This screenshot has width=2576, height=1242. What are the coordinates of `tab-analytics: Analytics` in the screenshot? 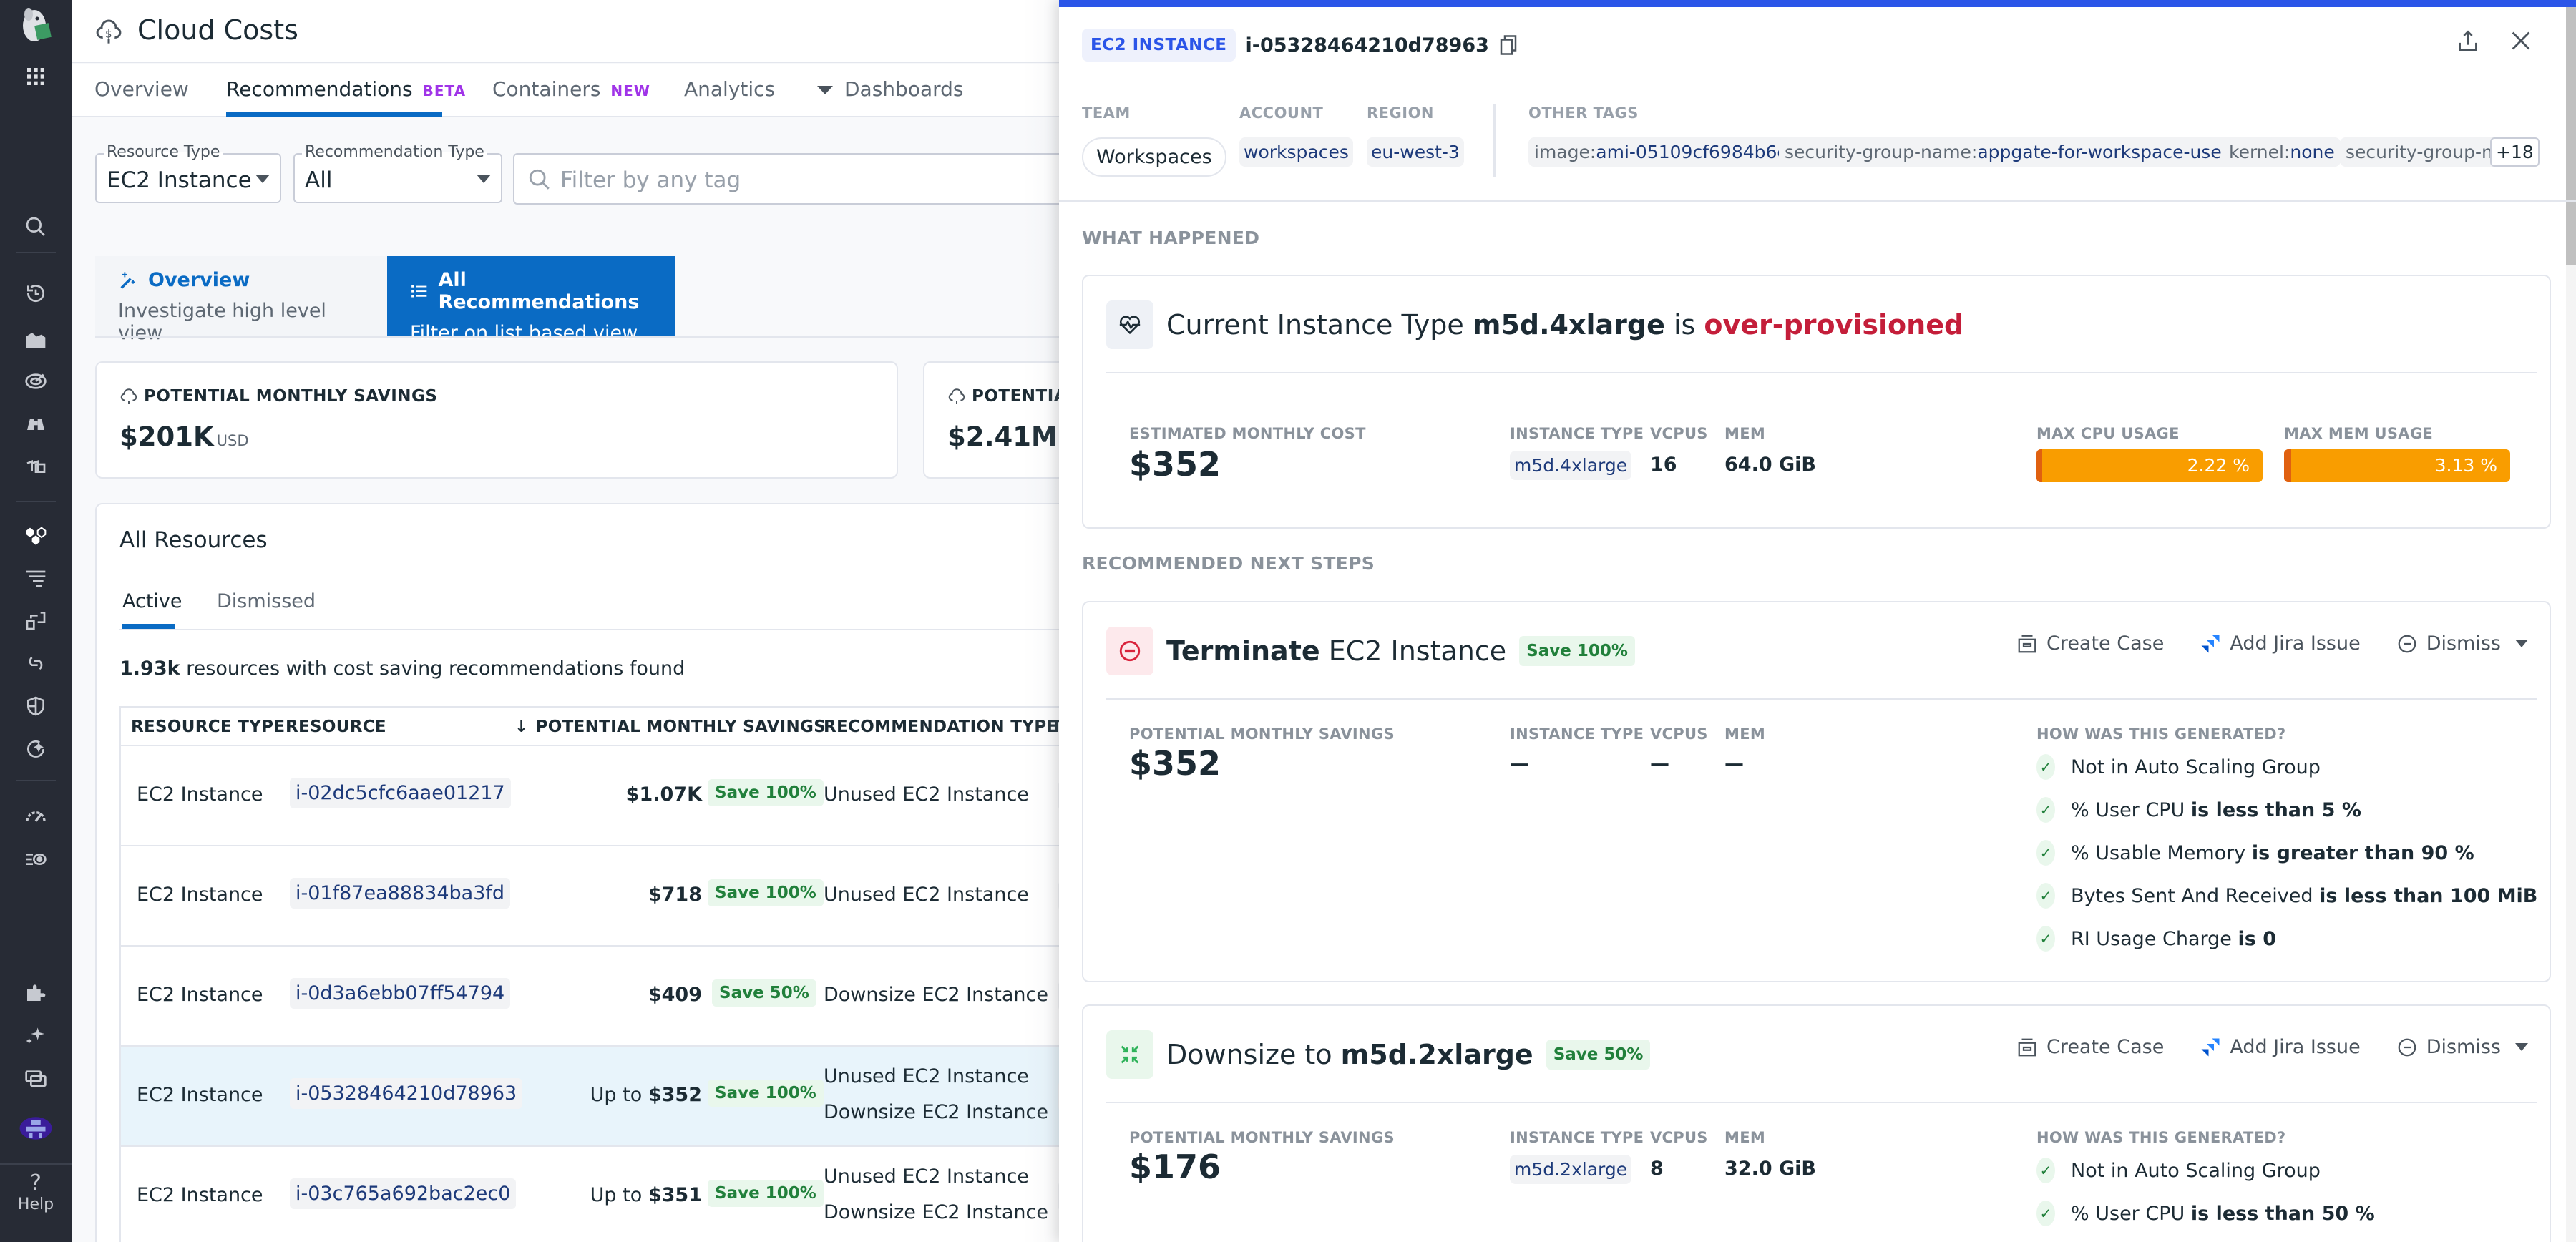 It's located at (730, 89).